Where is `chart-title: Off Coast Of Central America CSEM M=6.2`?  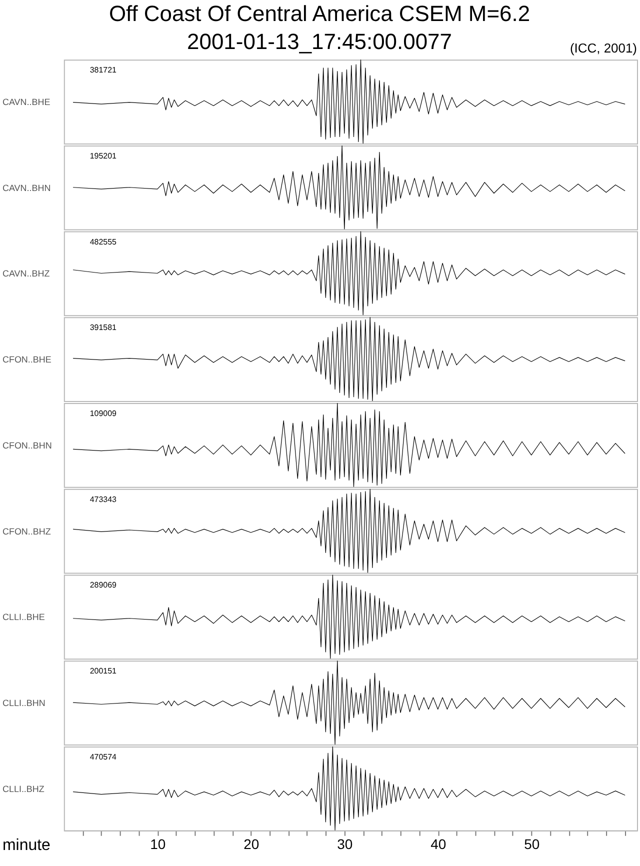 chart-title: Off Coast Of Central America CSEM M=6.2 is located at coordinates (319, 13).